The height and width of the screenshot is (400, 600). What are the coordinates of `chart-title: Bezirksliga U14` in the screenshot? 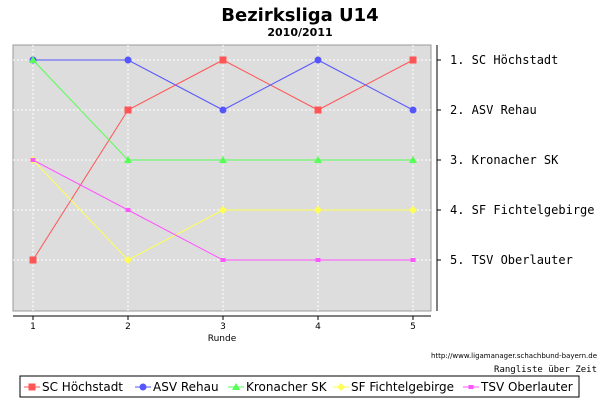 It's located at (299, 15).